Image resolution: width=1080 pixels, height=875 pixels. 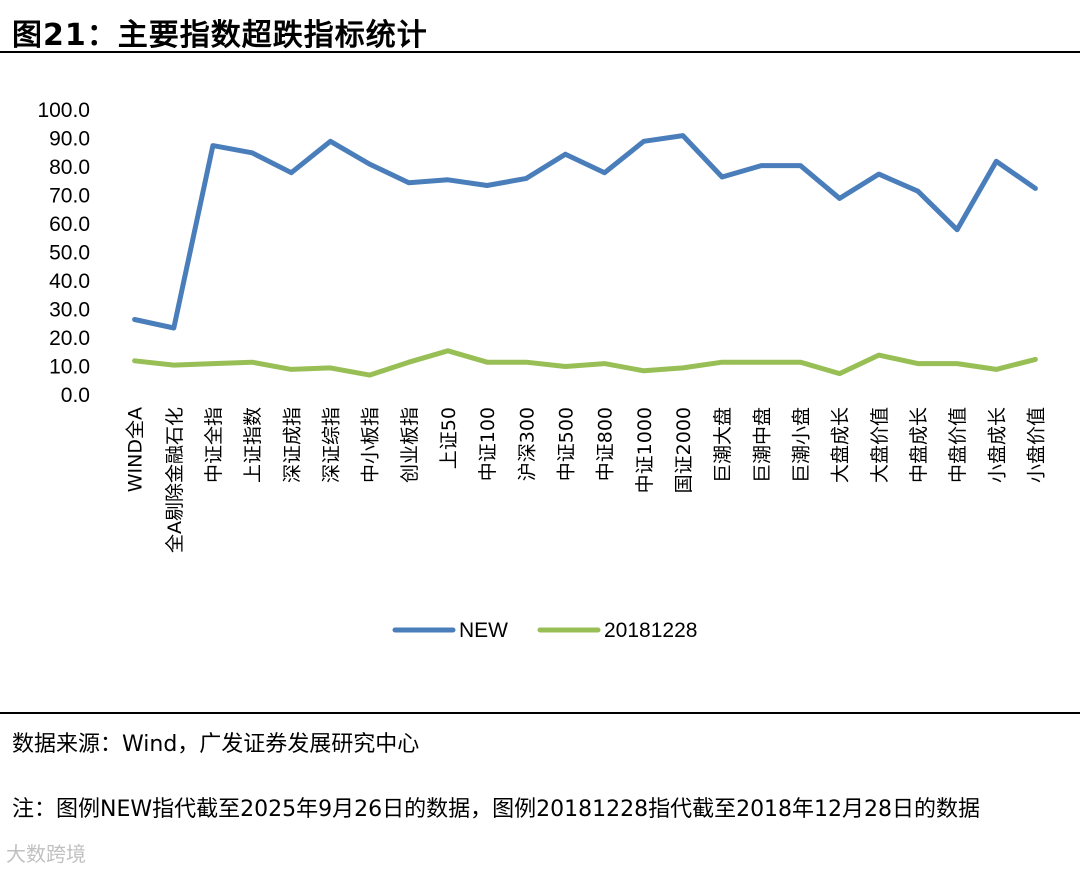 I want to click on x-tick-label: 中证1000, so click(x=645, y=450).